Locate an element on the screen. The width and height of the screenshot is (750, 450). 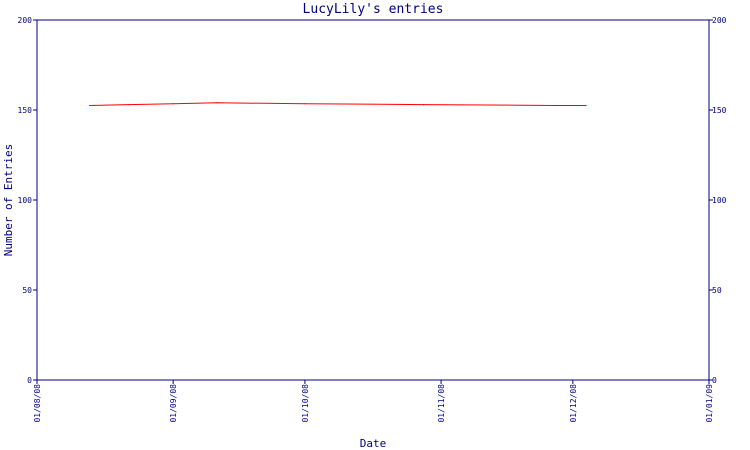
y-axis-label: Number of Entries is located at coordinates (8, 200).